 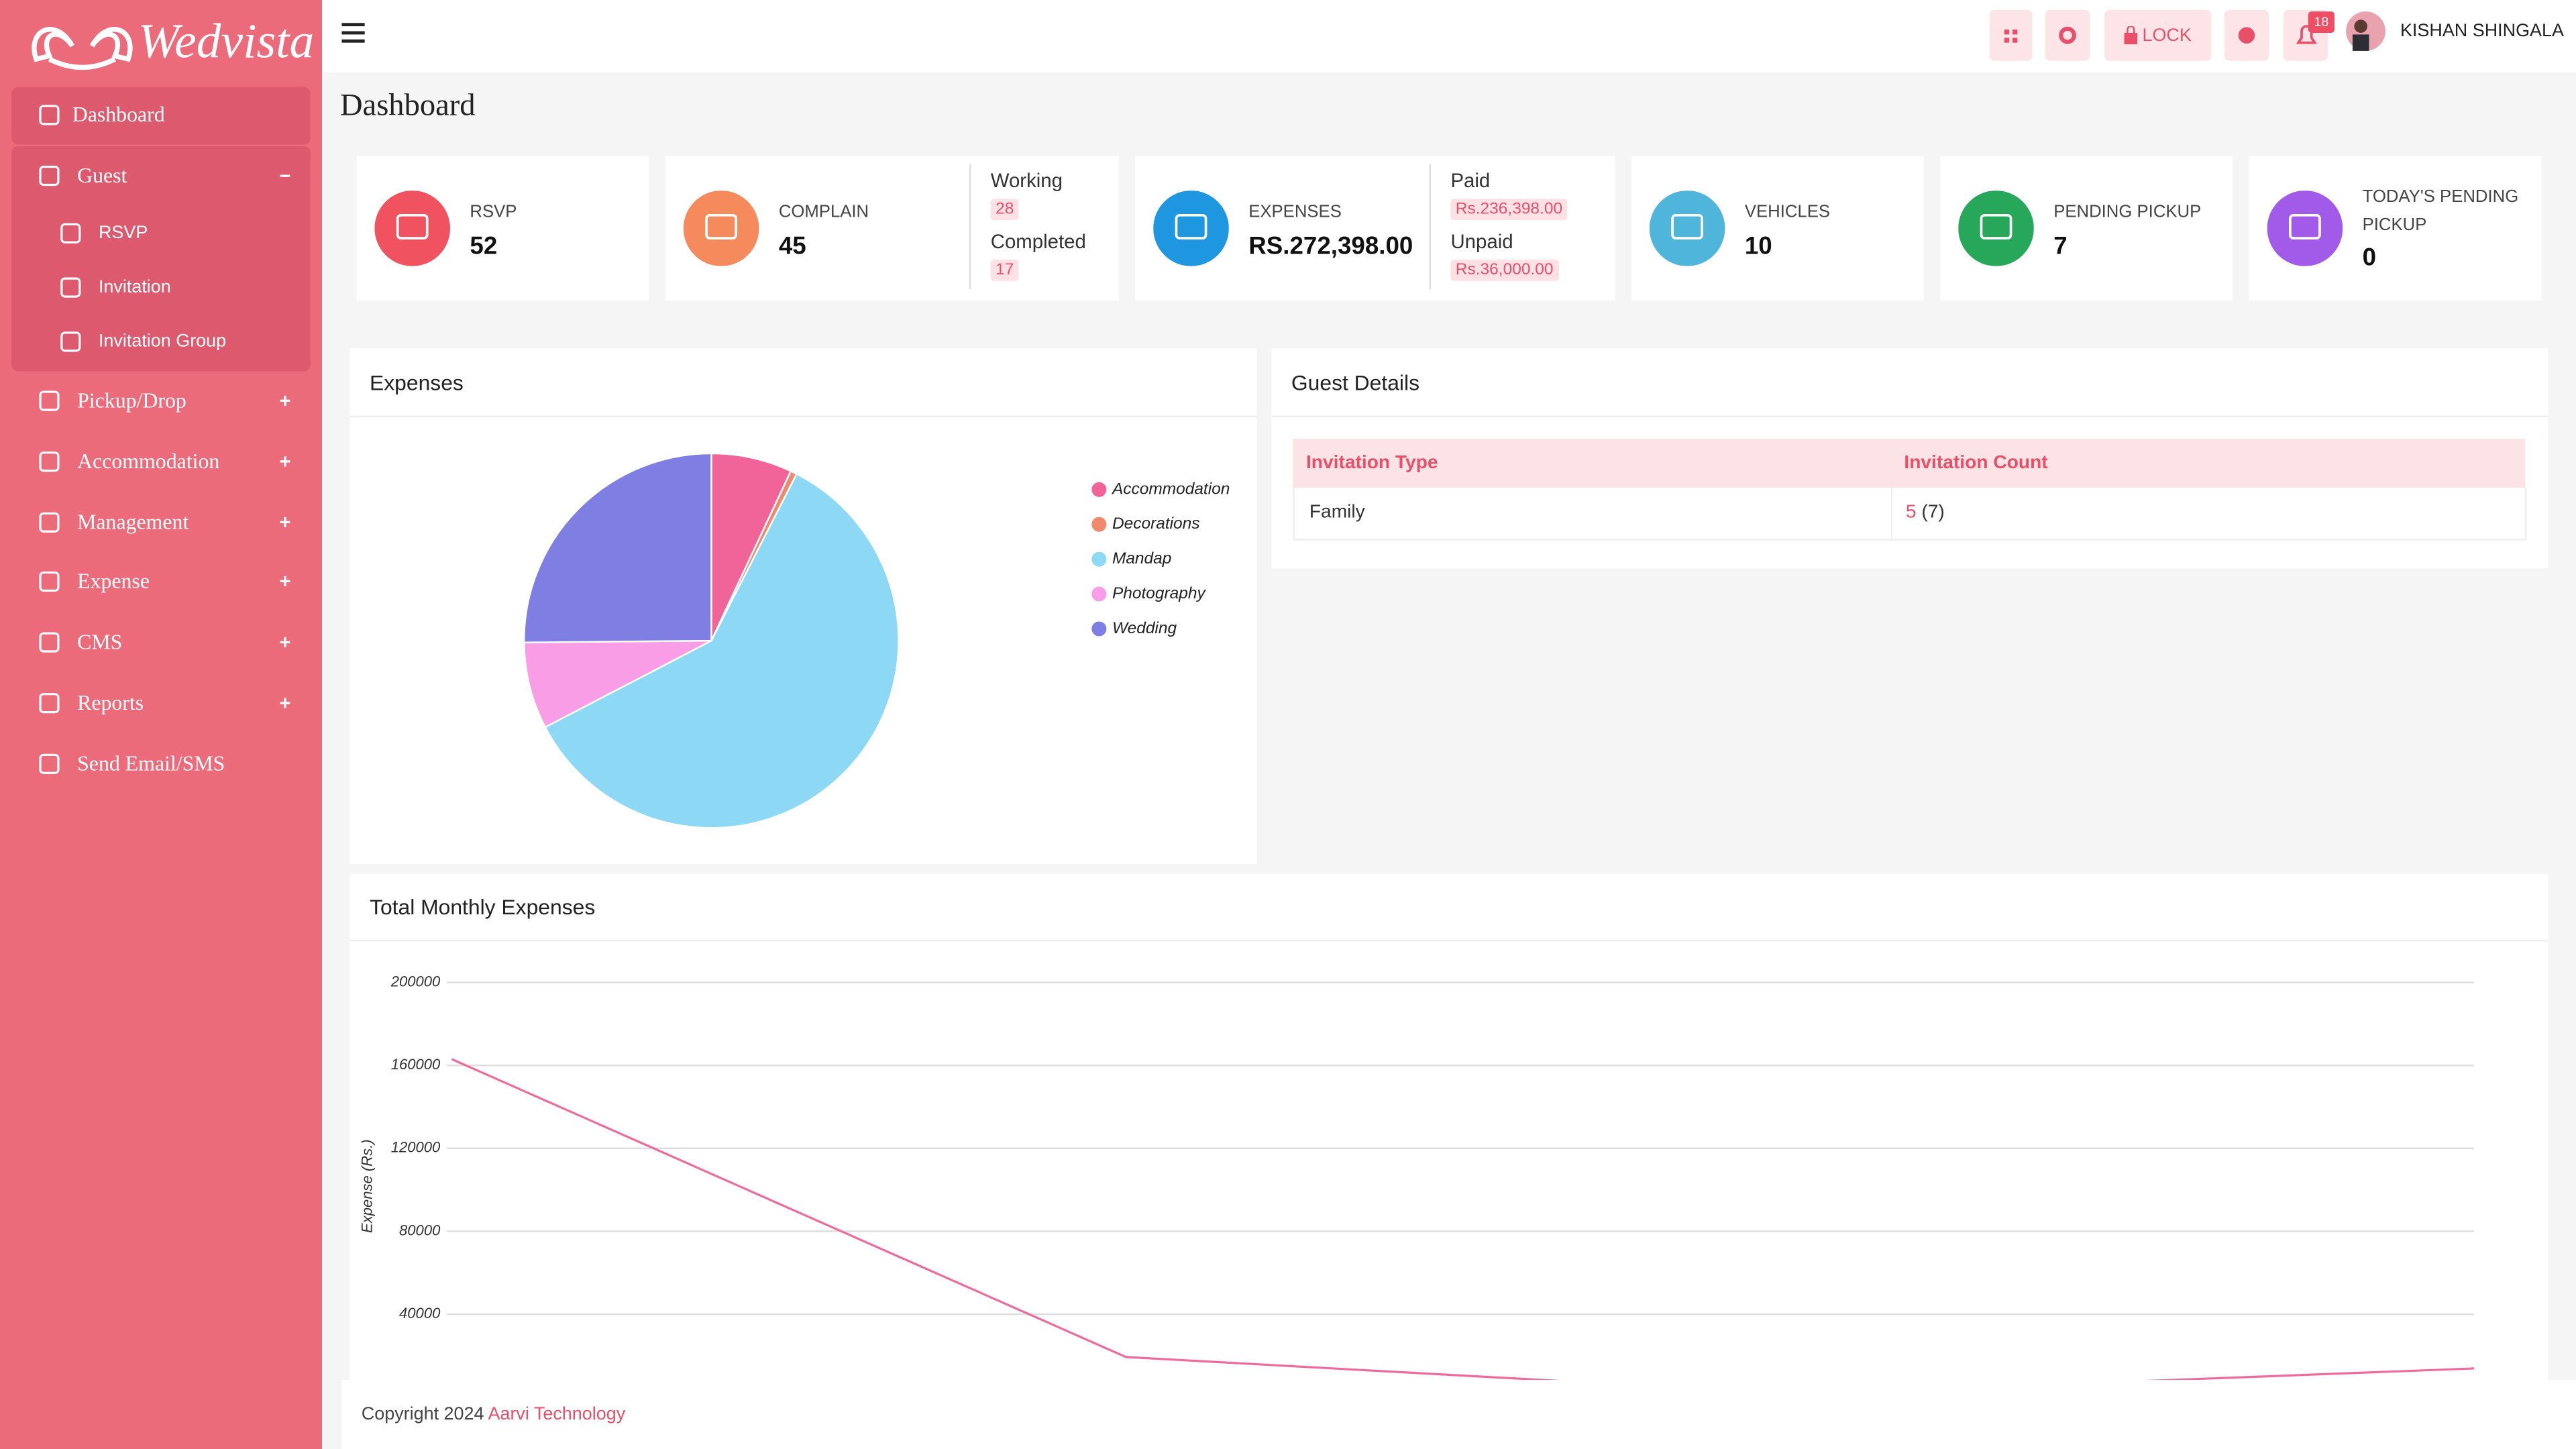 I want to click on submenu-item: RSVP, so click(x=123, y=233).